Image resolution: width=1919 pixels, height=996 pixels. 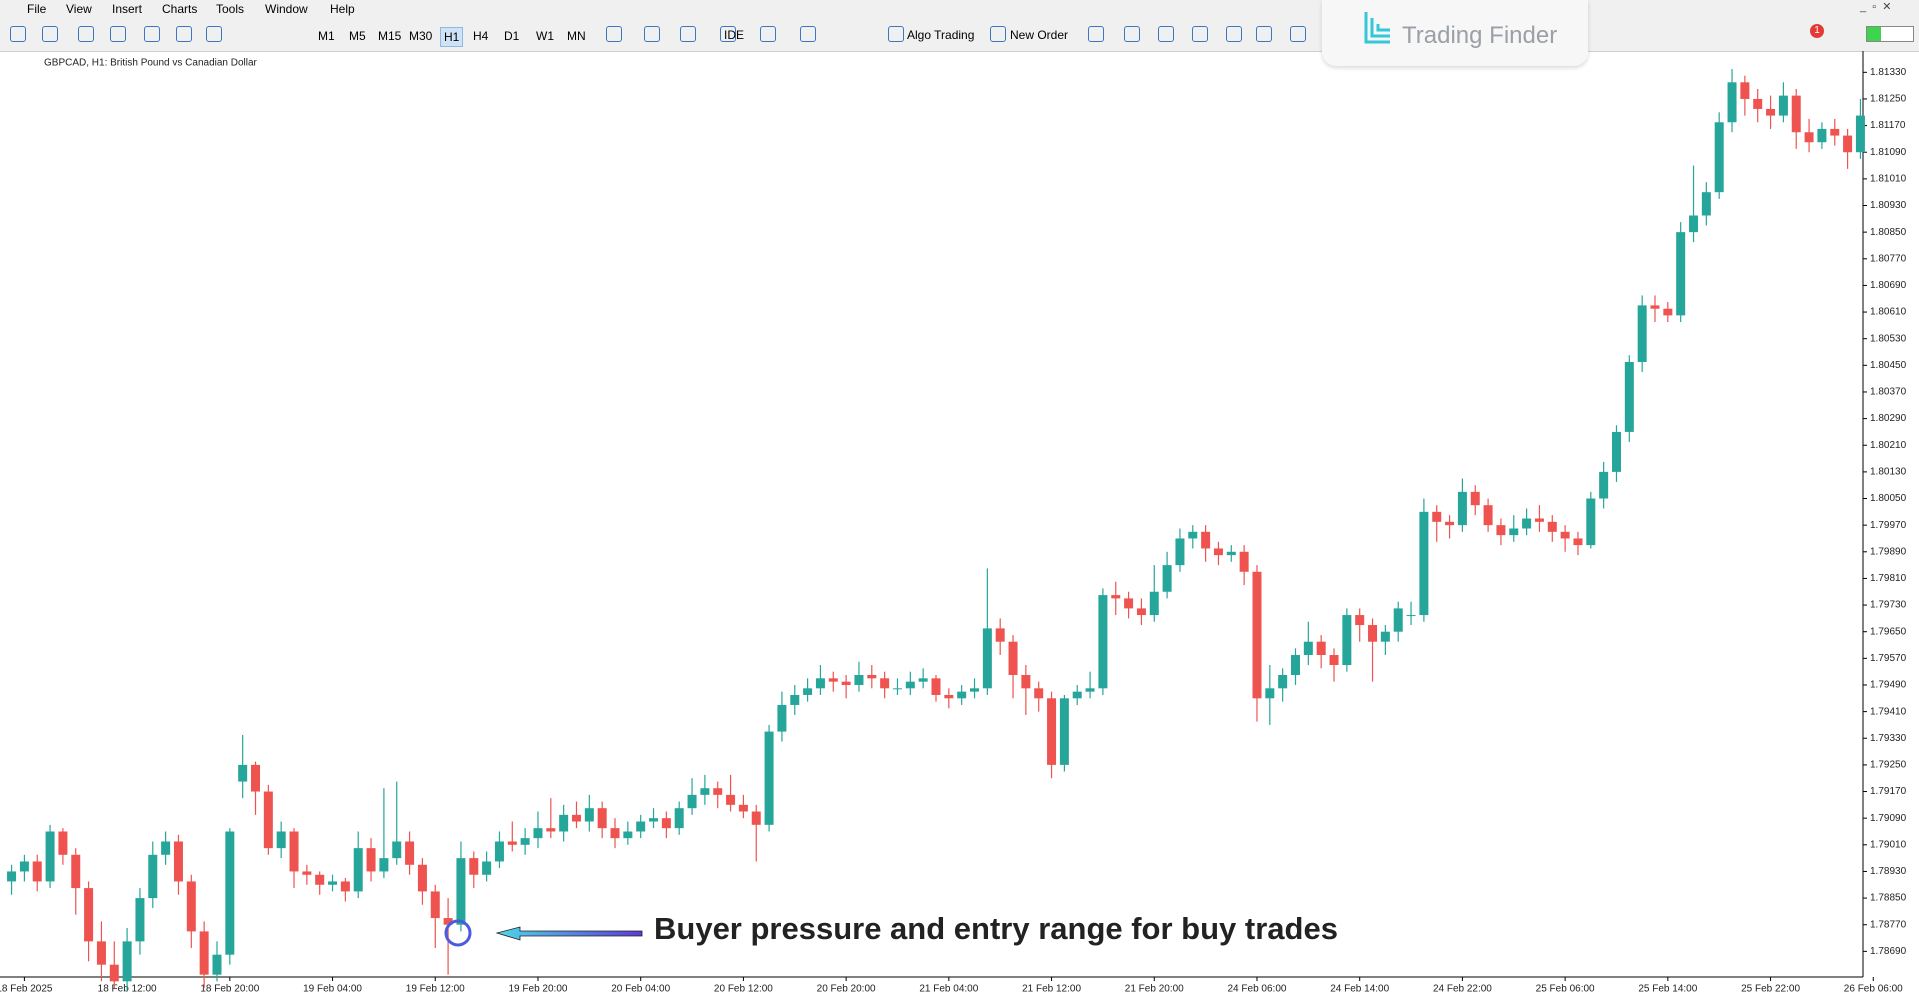 What do you see at coordinates (1359, 989) in the screenshot?
I see `x-tick-label: 24 Feb 14:00` at bounding box center [1359, 989].